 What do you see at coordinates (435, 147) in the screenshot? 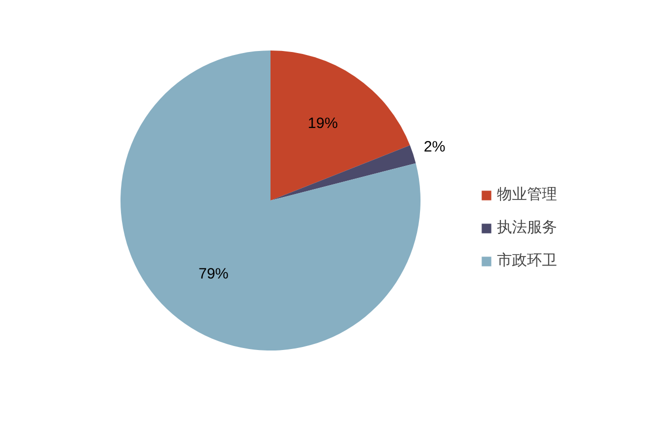
I see `data-label: 2%` at bounding box center [435, 147].